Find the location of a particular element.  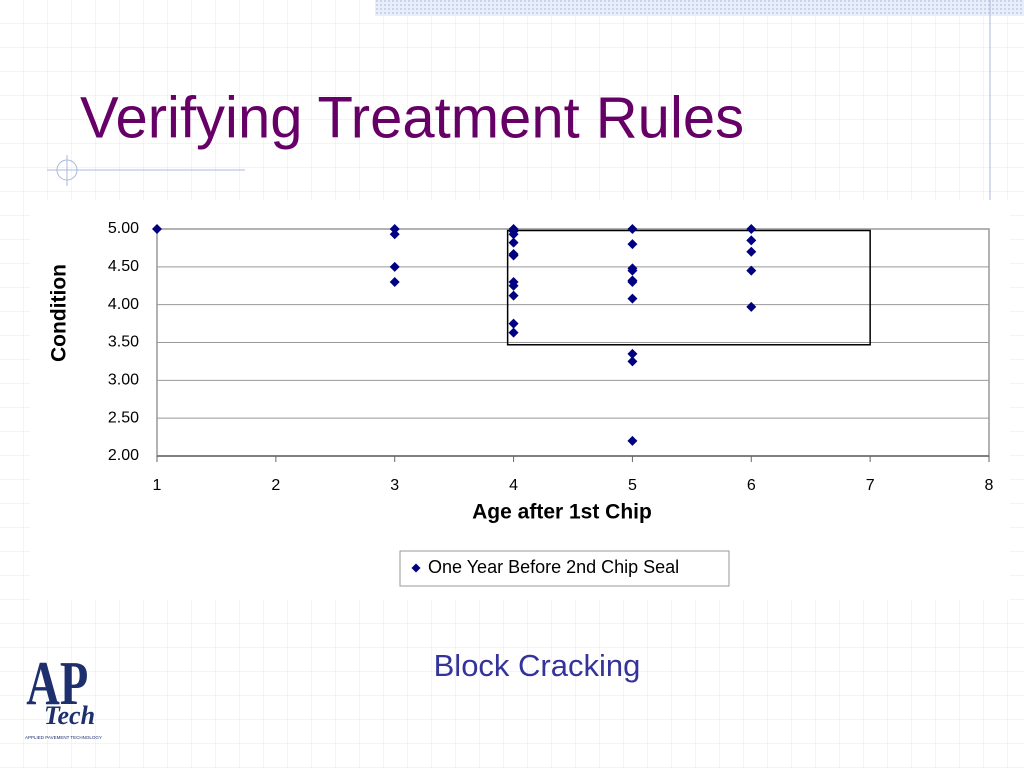

y-tick-label: 2.00 is located at coordinates (123, 455).